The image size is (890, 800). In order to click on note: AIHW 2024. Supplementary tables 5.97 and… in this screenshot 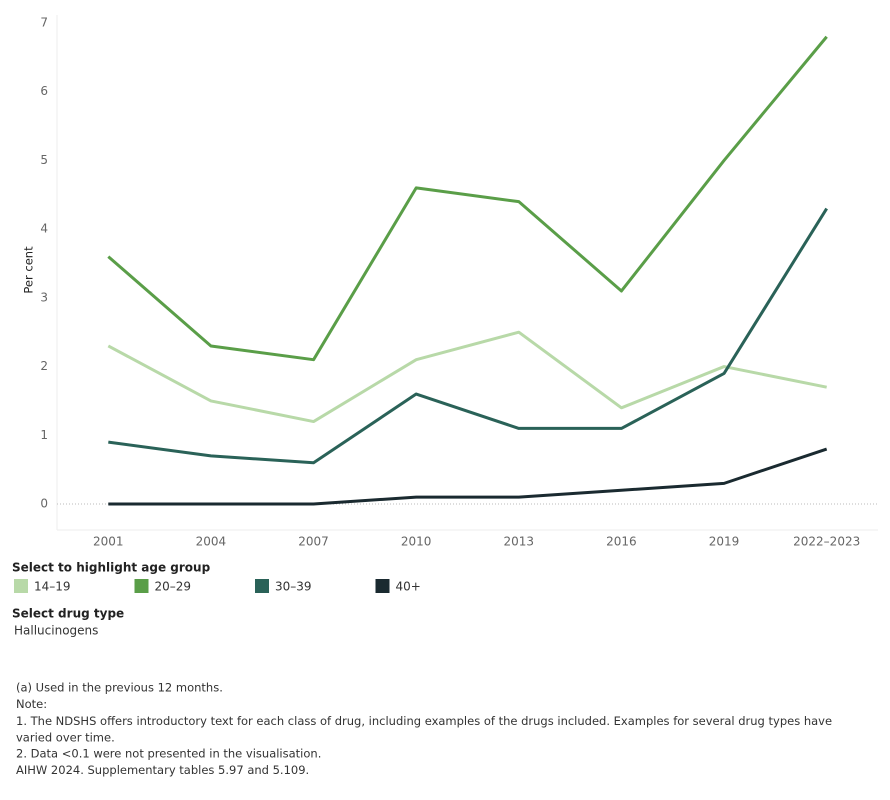, I will do `click(162, 770)`.